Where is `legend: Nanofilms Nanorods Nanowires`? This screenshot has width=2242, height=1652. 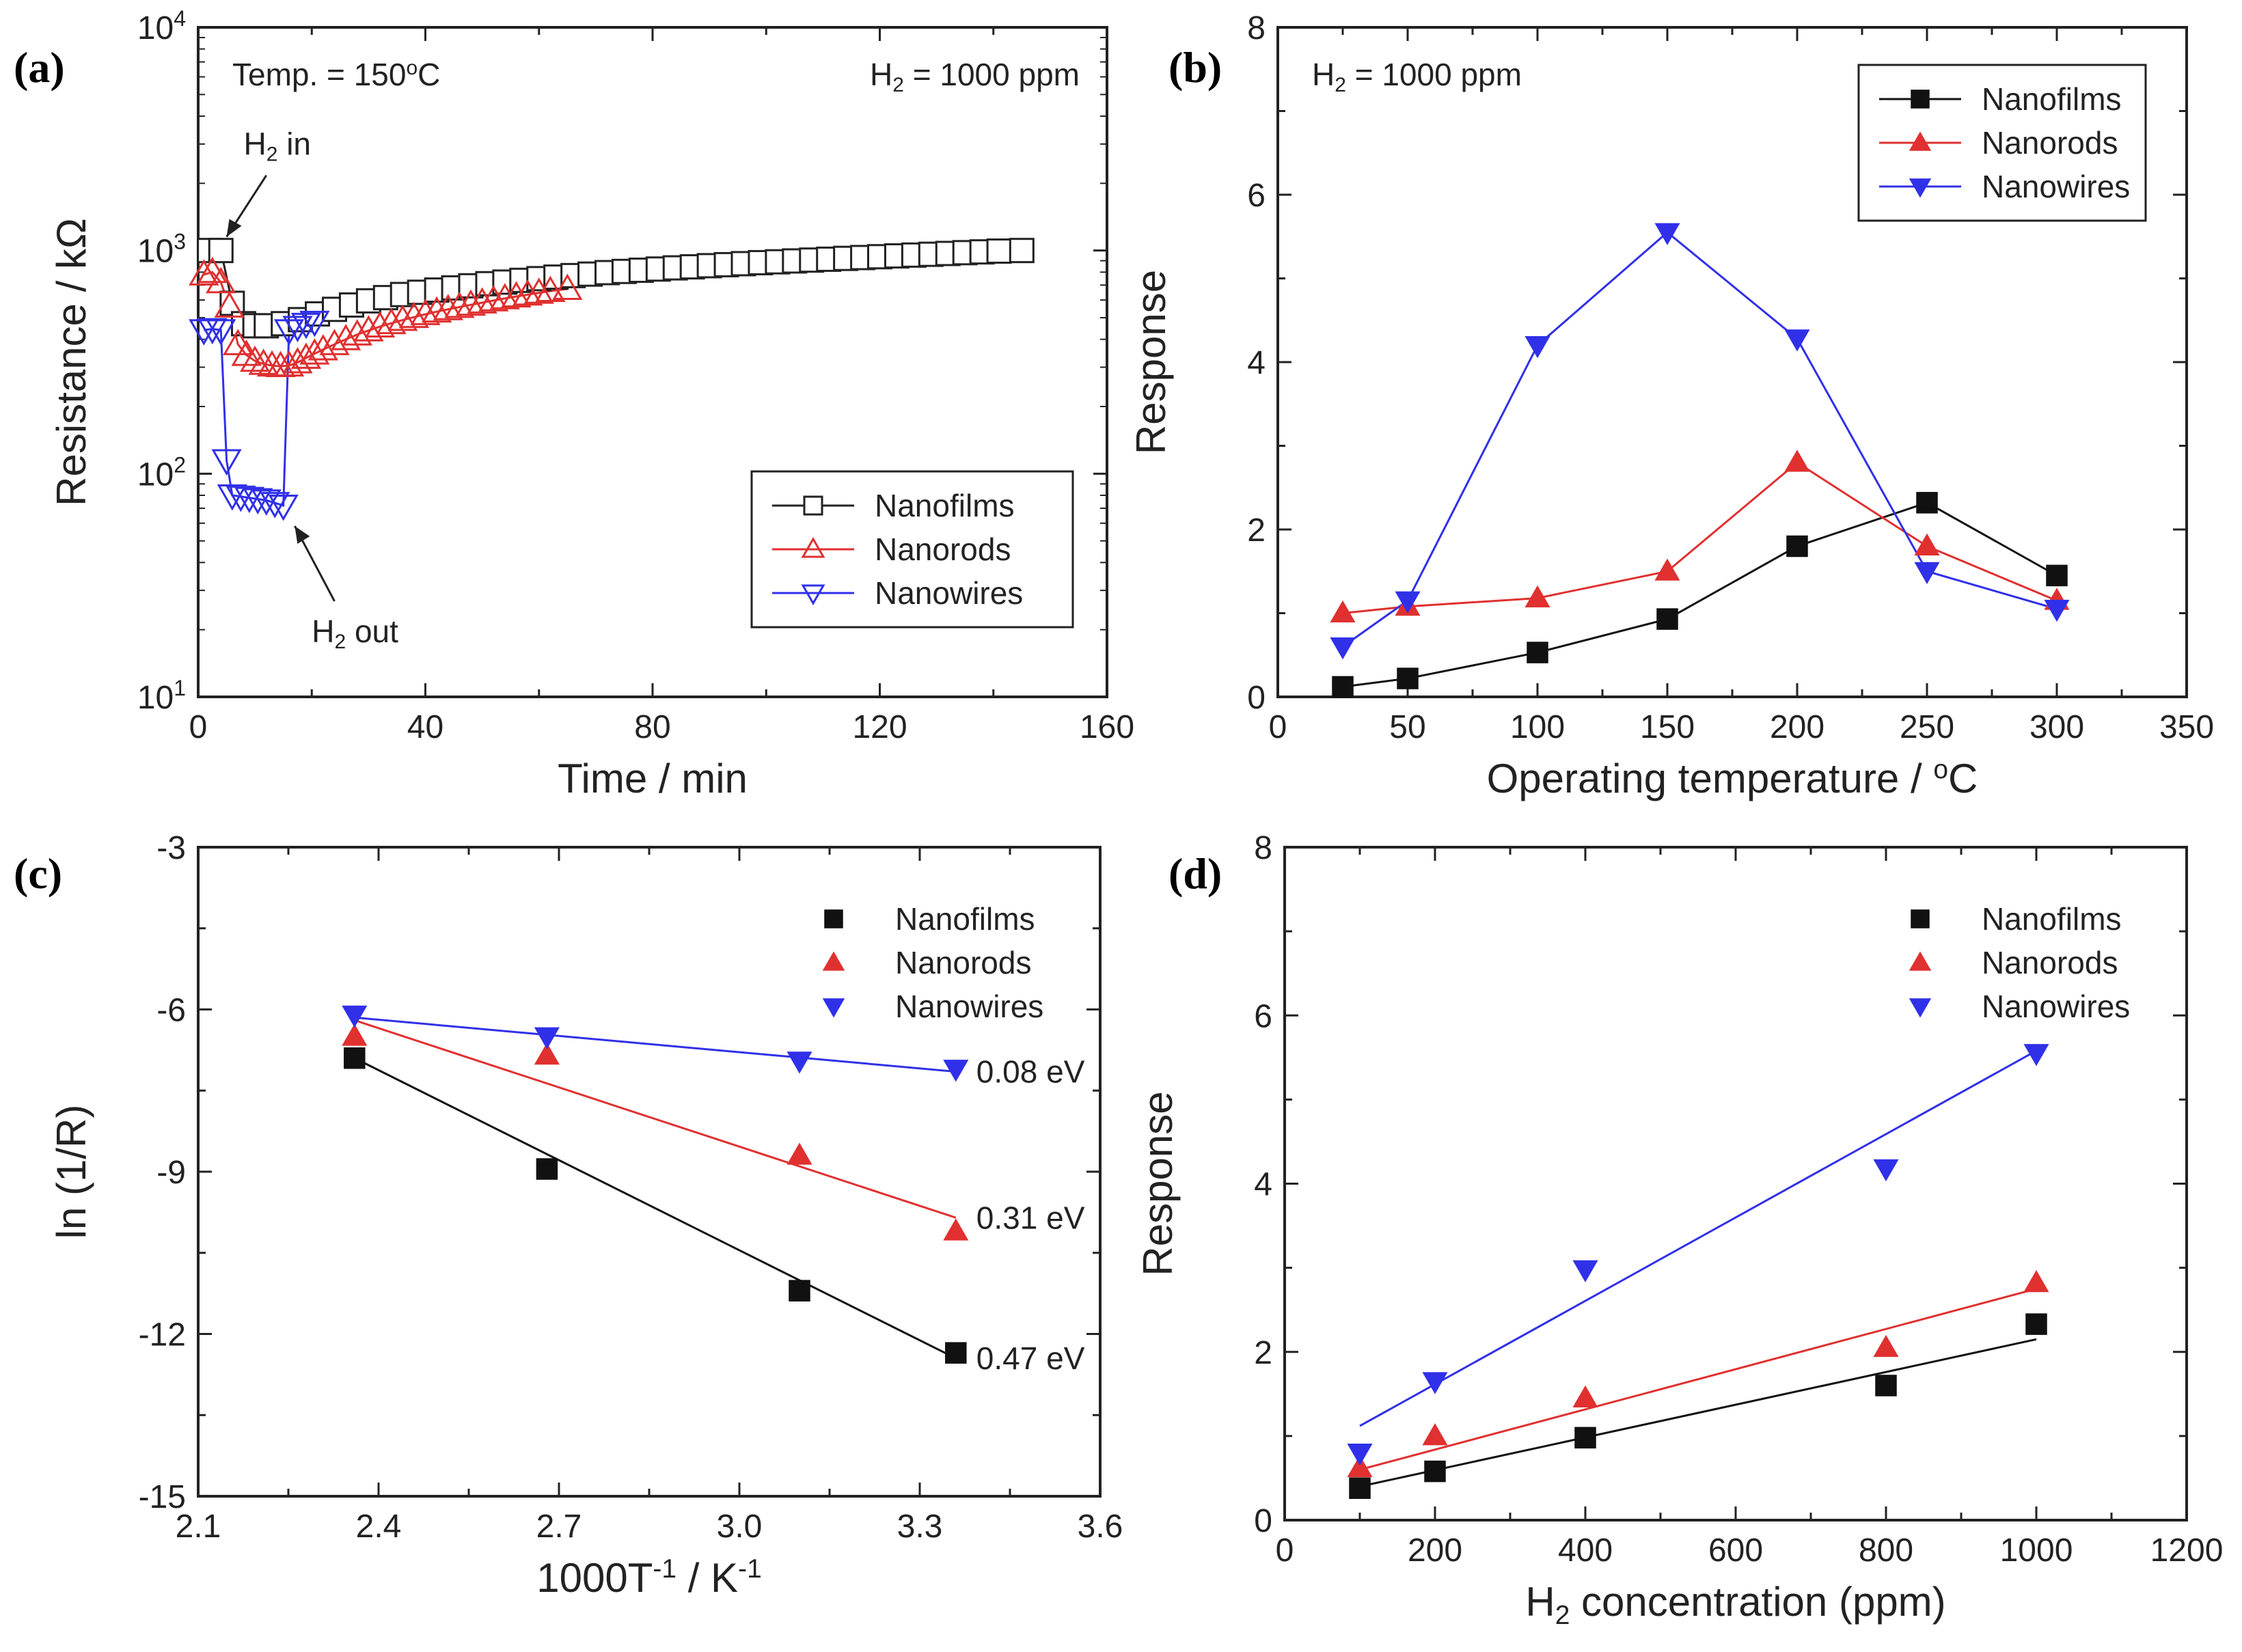
legend: Nanofilms Nanorods Nanowires is located at coordinates (2002, 143).